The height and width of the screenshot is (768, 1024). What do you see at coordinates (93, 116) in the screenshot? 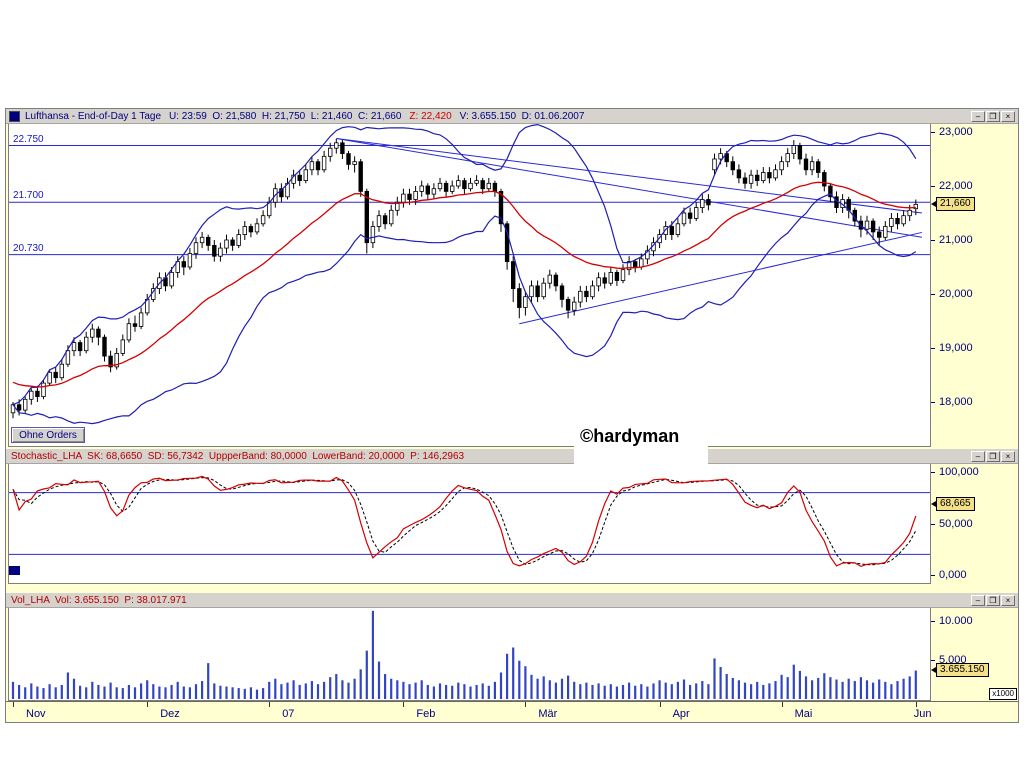
I see `price-panel-title: Lufthansa - End-of-Day 1 Tage` at bounding box center [93, 116].